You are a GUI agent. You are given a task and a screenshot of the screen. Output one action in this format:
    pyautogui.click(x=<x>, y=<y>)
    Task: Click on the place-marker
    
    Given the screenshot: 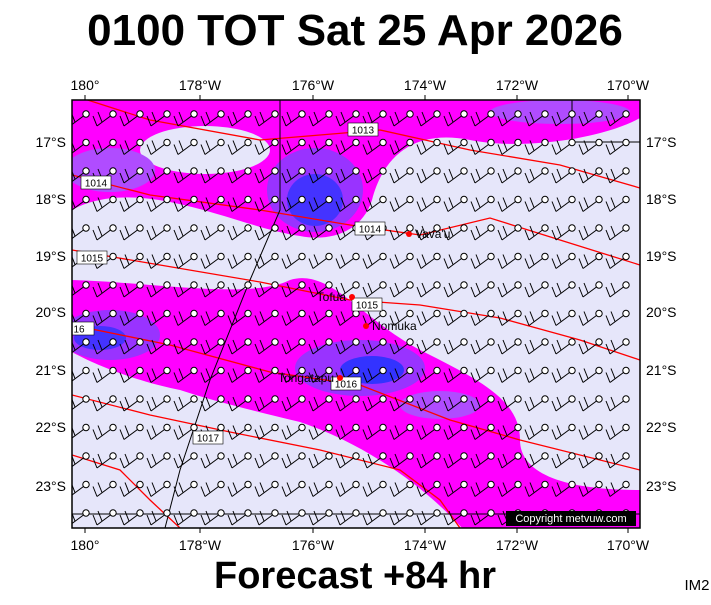 What is the action you would take?
    pyautogui.click(x=409, y=234)
    